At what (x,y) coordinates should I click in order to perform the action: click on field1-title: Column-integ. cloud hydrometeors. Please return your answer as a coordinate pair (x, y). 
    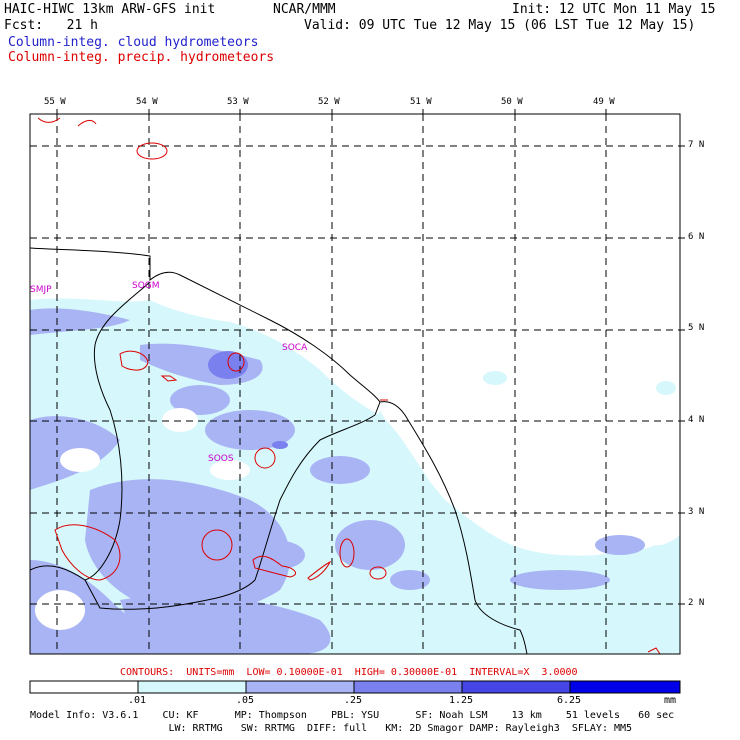
    Looking at the image, I should click on (133, 42).